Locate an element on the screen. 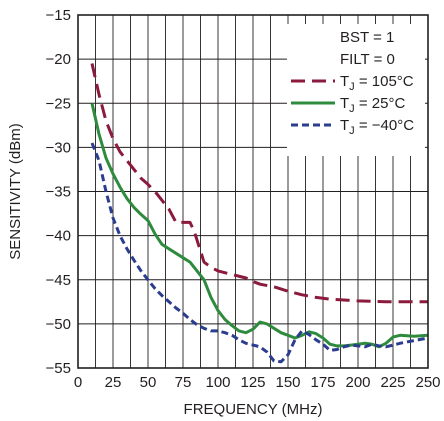  legend-background is located at coordinates (356, 90).